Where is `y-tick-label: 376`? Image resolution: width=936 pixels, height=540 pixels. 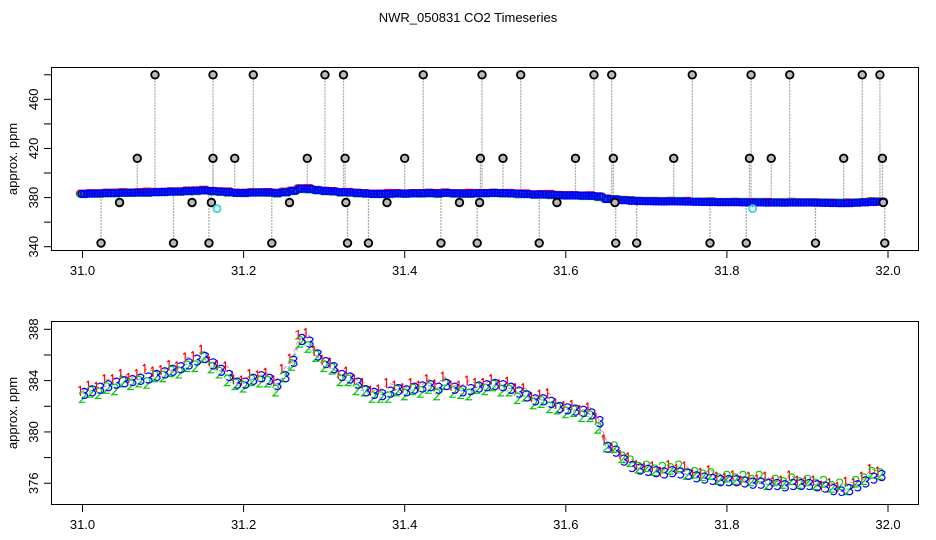
y-tick-label: 376 is located at coordinates (33, 483).